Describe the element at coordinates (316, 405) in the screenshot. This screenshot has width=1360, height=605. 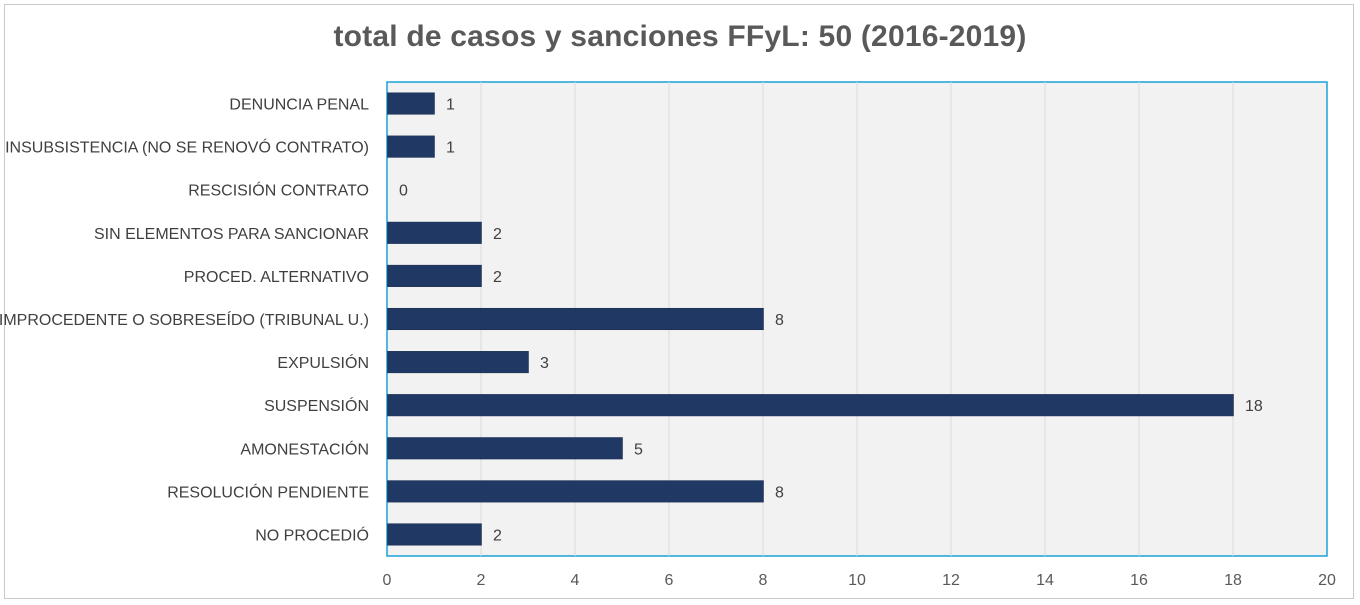
I see `category-label: SUSPENSIÓN` at that location.